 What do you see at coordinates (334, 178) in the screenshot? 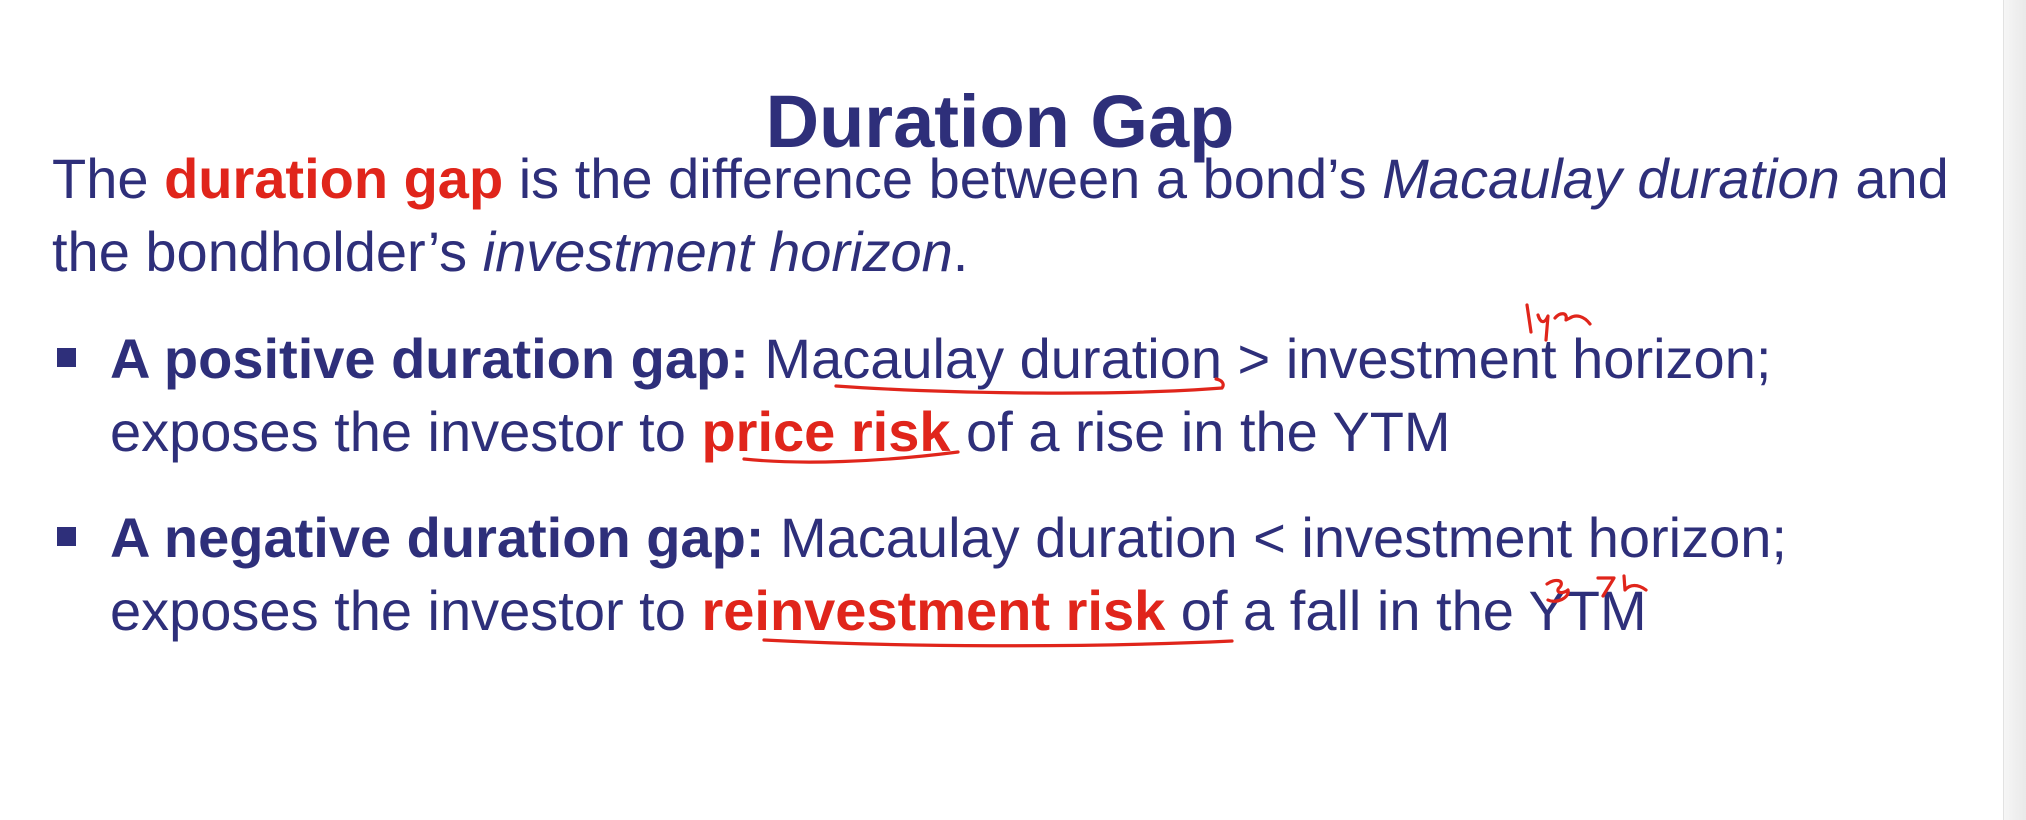
I see `duration-gap-term: duration gap` at bounding box center [334, 178].